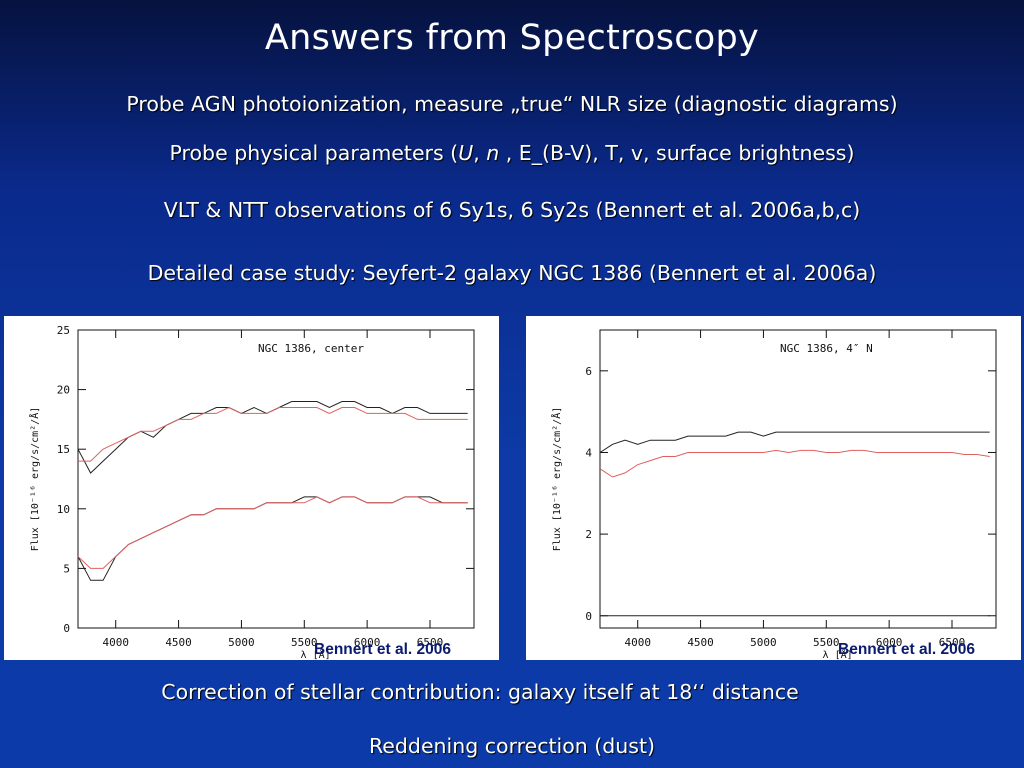 The height and width of the screenshot is (768, 1024). I want to click on bottom-text-reddening: Reddening correction (dust), so click(512, 746).